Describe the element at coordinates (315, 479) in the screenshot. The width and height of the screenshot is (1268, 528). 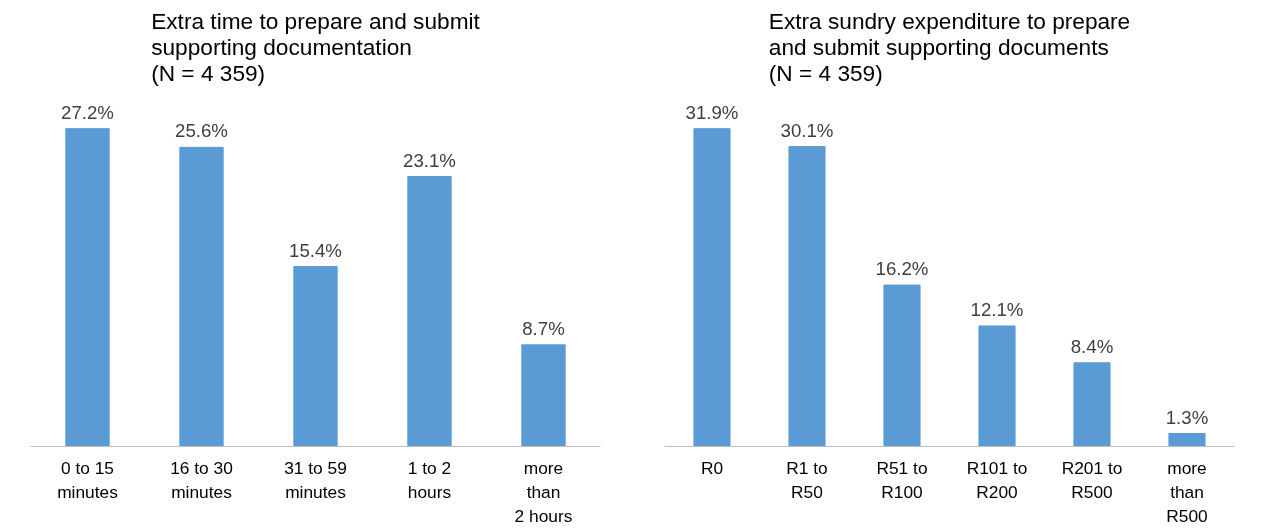
I see `x-tick-label: 31 to 59 minutes` at that location.